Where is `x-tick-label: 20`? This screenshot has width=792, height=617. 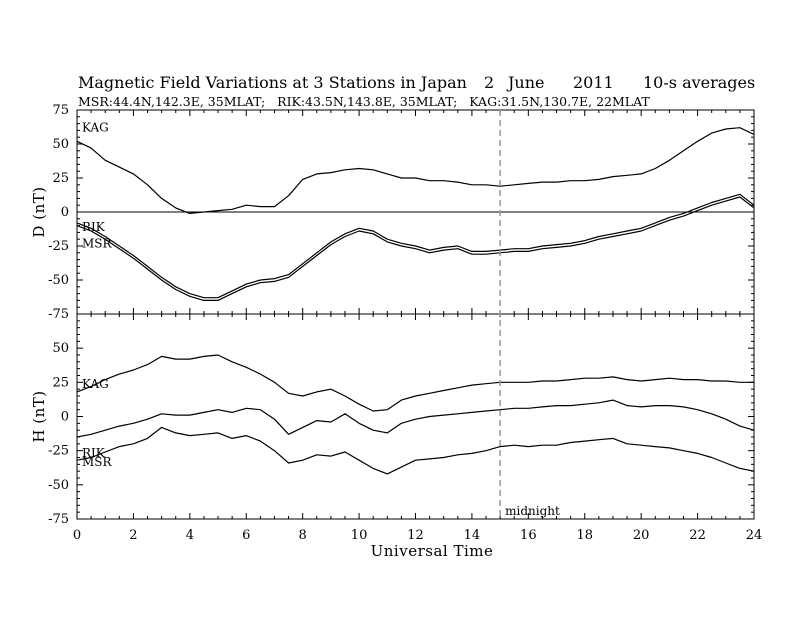 x-tick-label: 20 is located at coordinates (641, 535).